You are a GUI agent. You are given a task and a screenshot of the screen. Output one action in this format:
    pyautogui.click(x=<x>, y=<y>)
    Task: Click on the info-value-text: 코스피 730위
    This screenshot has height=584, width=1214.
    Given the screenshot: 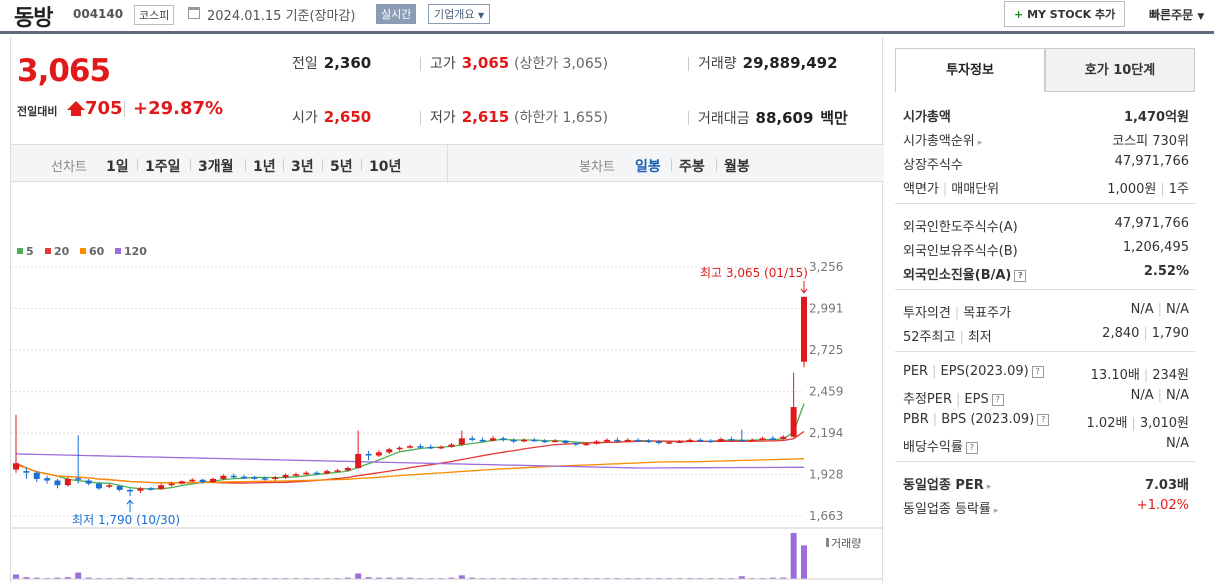 What is the action you would take?
    pyautogui.click(x=1150, y=141)
    